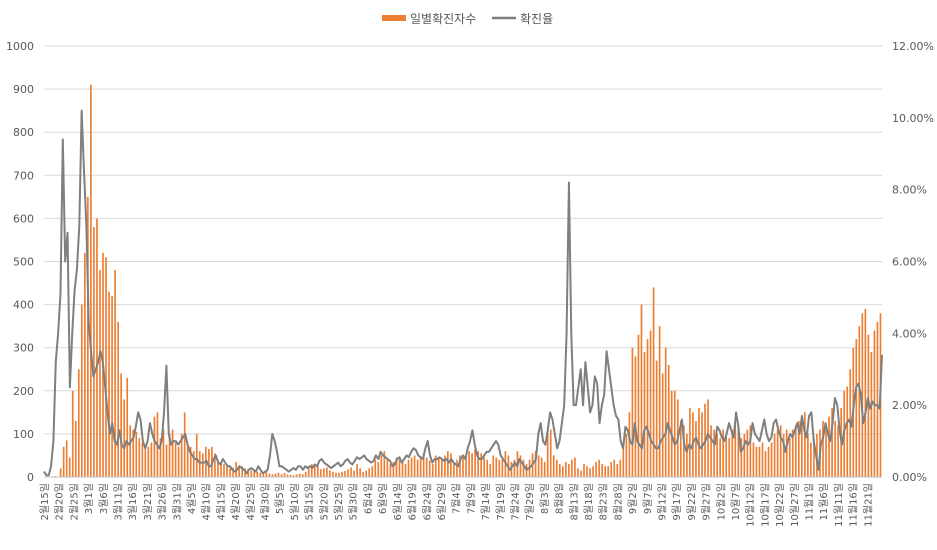 The width and height of the screenshot is (937, 550). What do you see at coordinates (721, 502) in the screenshot?
I see `x-tick-label: 10월2일` at bounding box center [721, 502].